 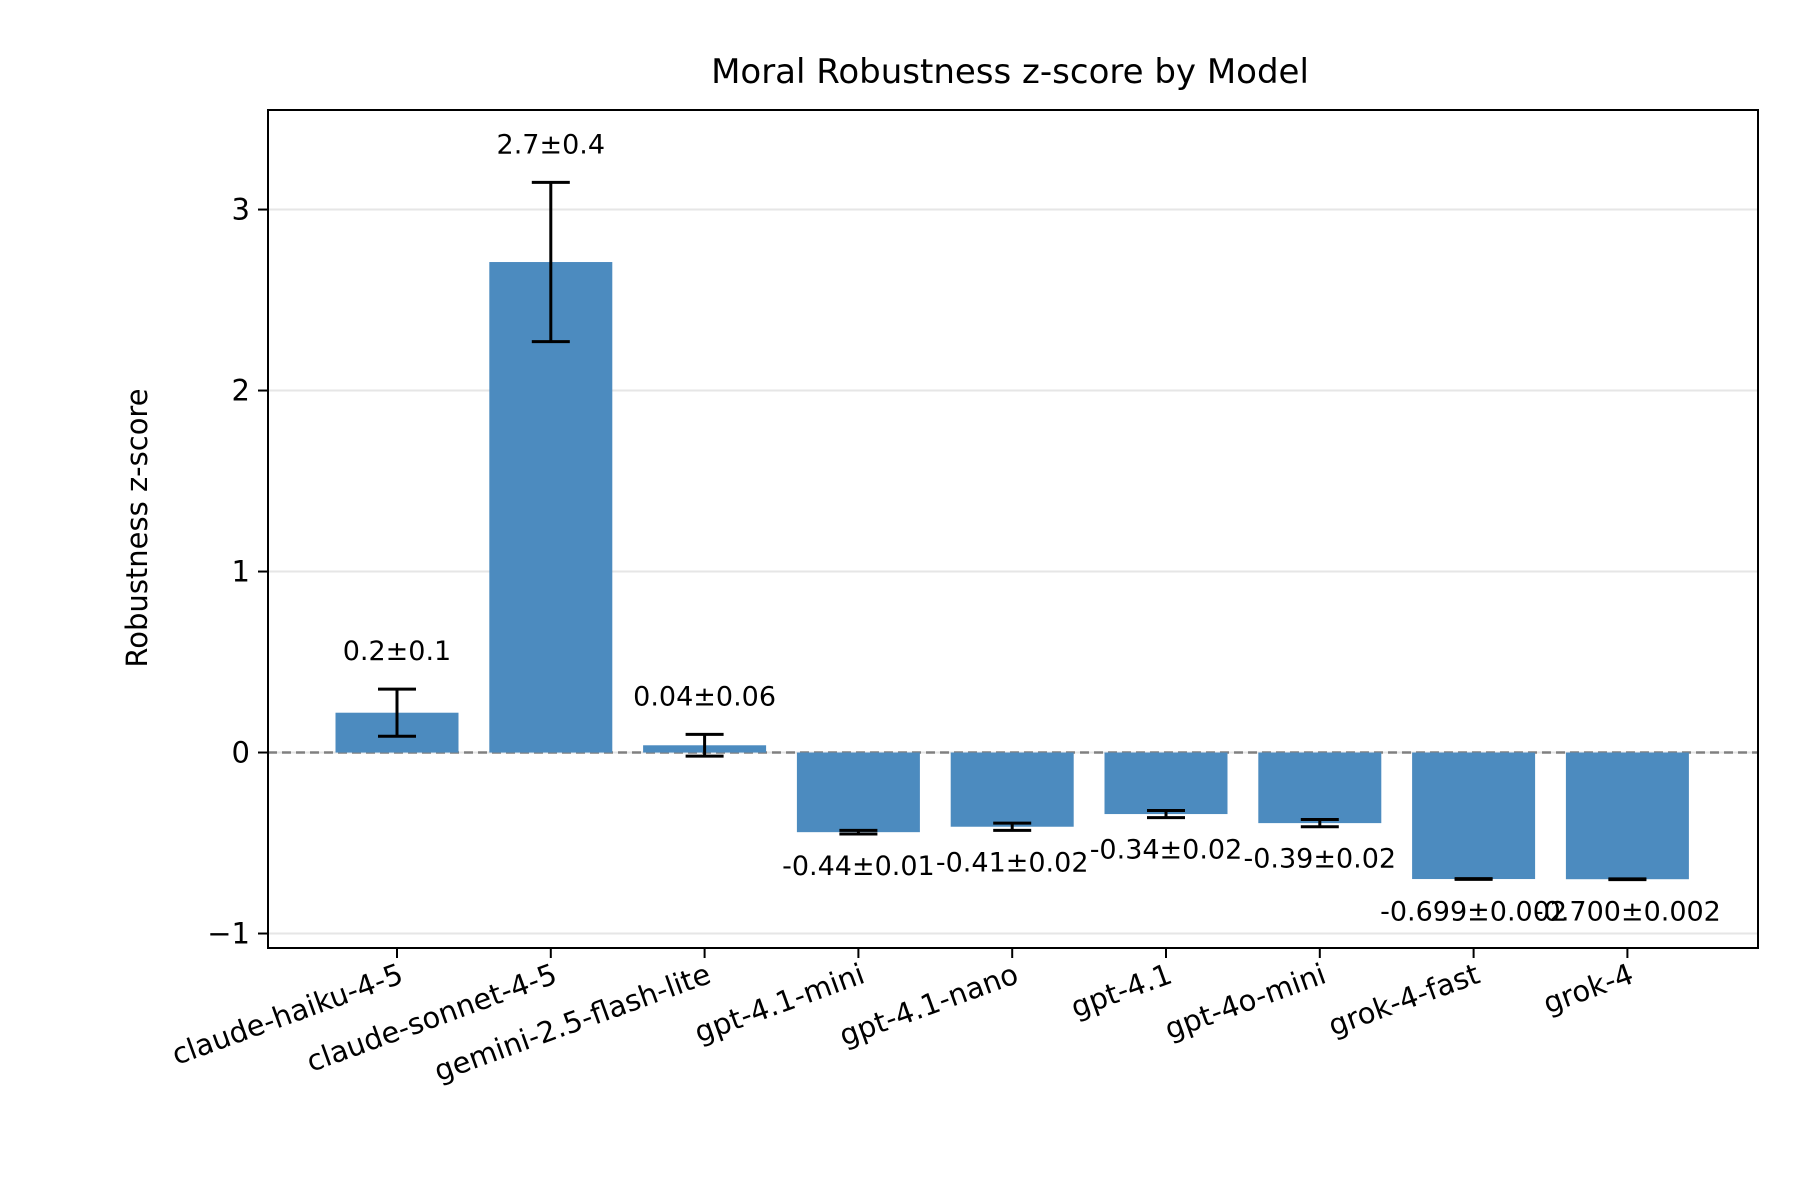 What do you see at coordinates (397, 651) in the screenshot?
I see `data-label-claude-haiku-4-5: 0.2±0.1` at bounding box center [397, 651].